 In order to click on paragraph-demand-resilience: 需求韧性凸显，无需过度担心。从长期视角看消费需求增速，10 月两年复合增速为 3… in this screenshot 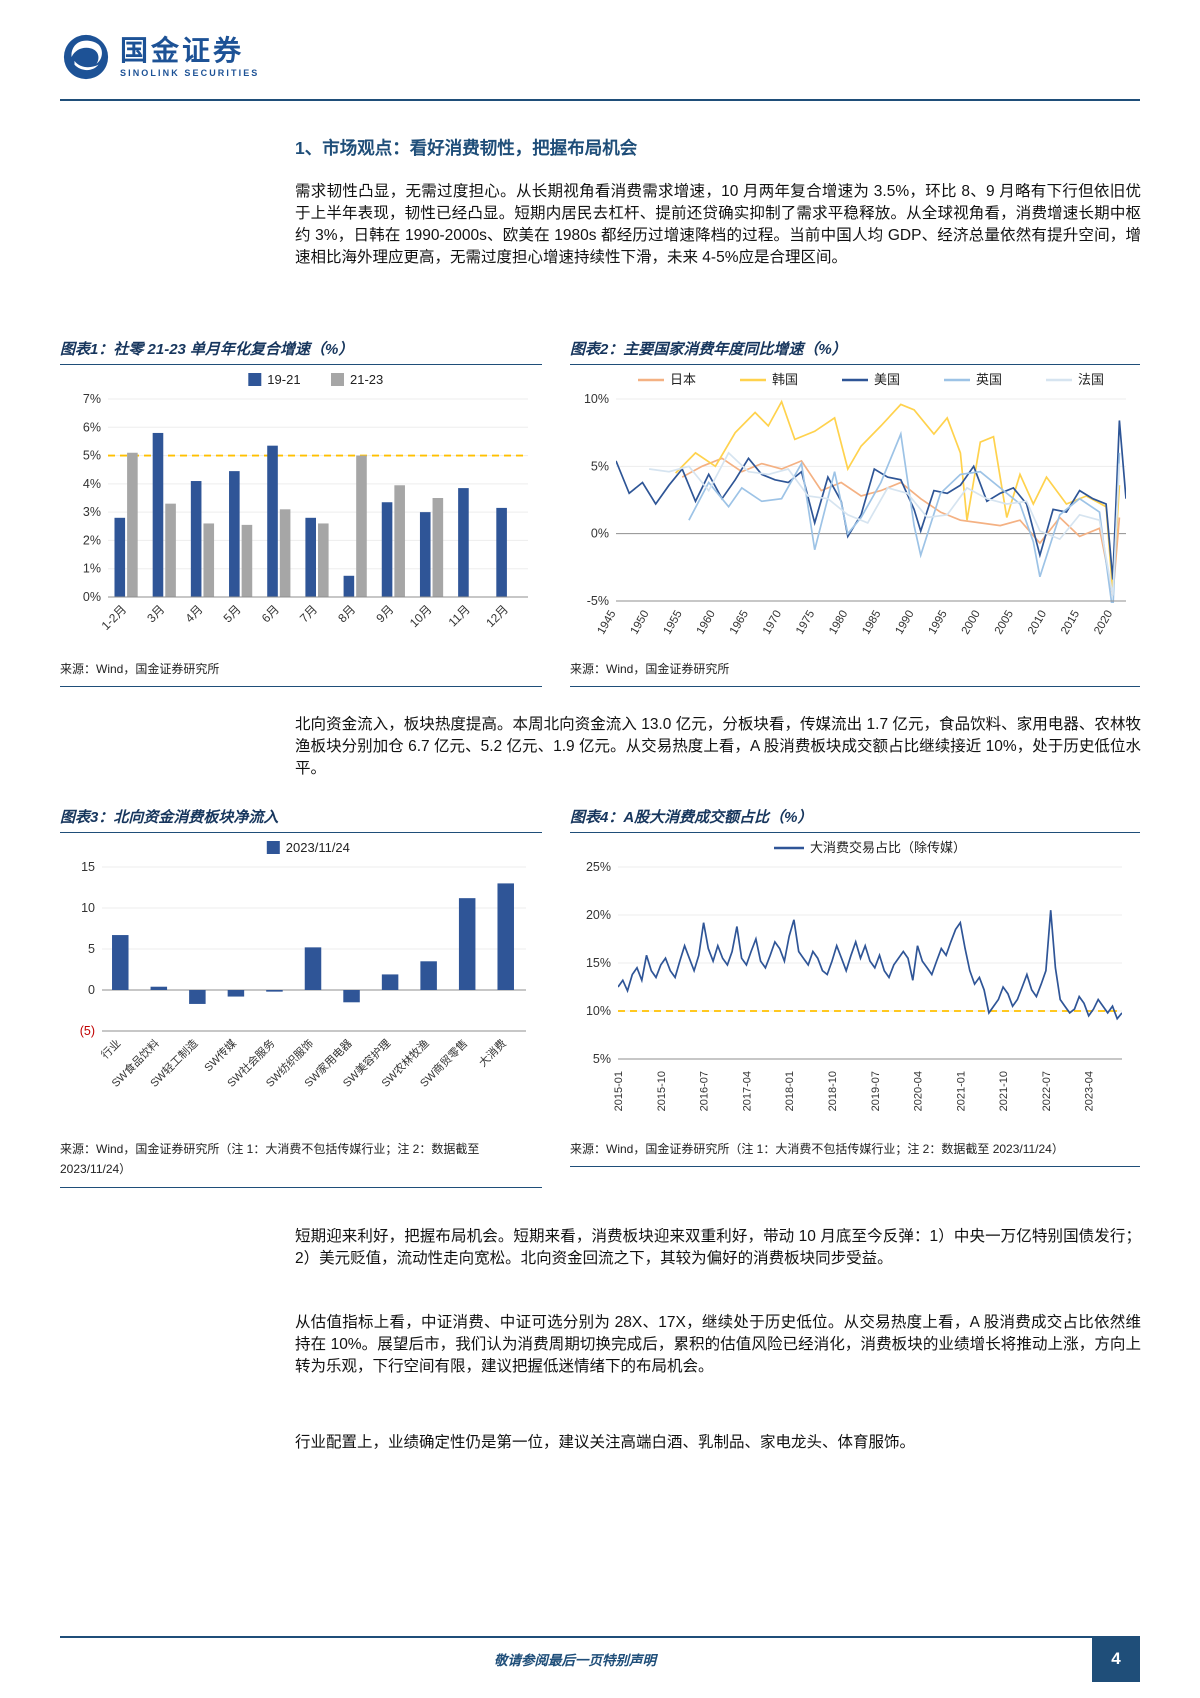, I will do `click(718, 224)`.